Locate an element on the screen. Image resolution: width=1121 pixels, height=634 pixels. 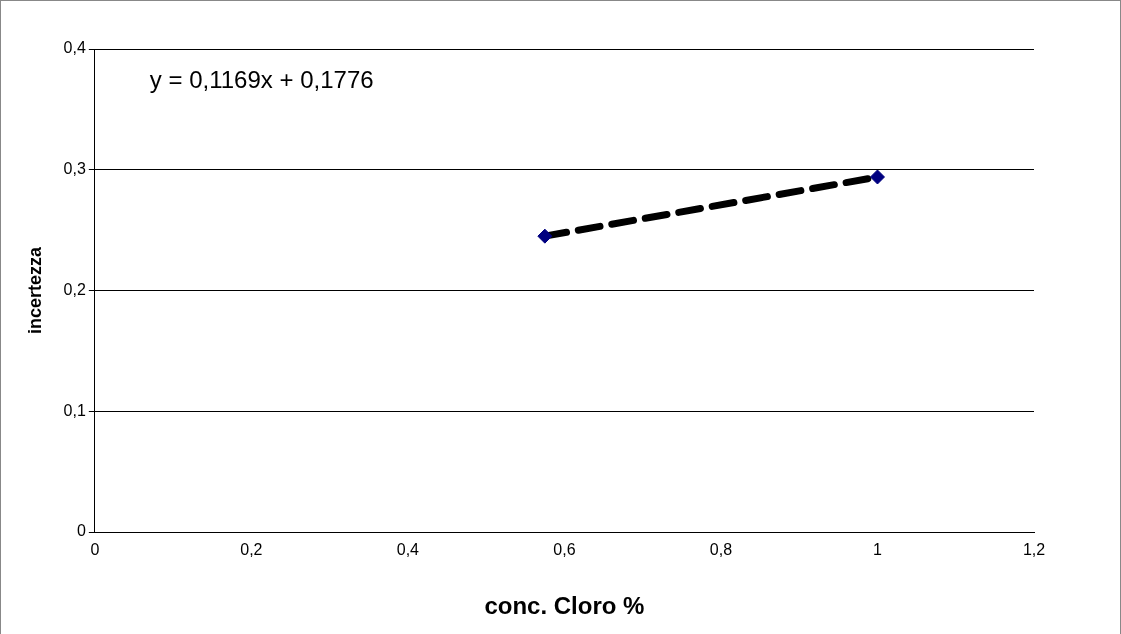
y-tick-label: 0,1 is located at coordinates (74, 410).